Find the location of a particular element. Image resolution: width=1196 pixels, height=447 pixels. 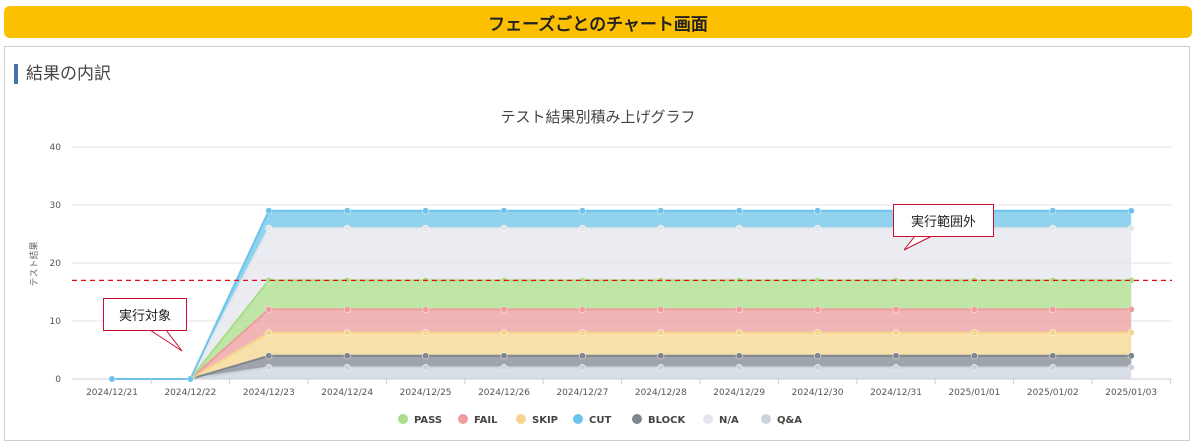

banner-title: フェーズごとのチャート画面 is located at coordinates (598, 24).